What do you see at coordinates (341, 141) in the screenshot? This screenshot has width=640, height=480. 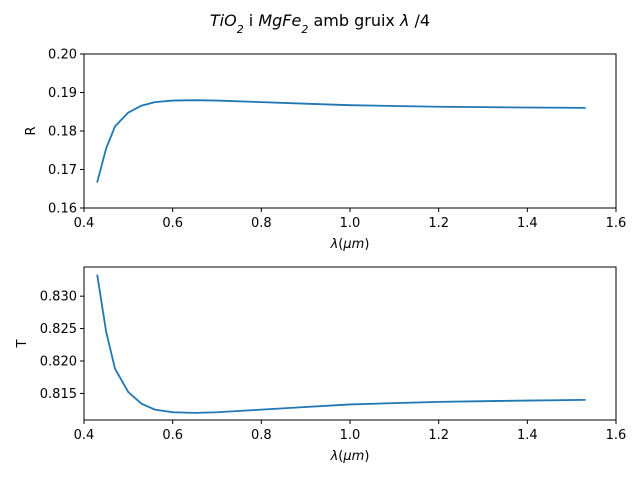 I see `series-line` at bounding box center [341, 141].